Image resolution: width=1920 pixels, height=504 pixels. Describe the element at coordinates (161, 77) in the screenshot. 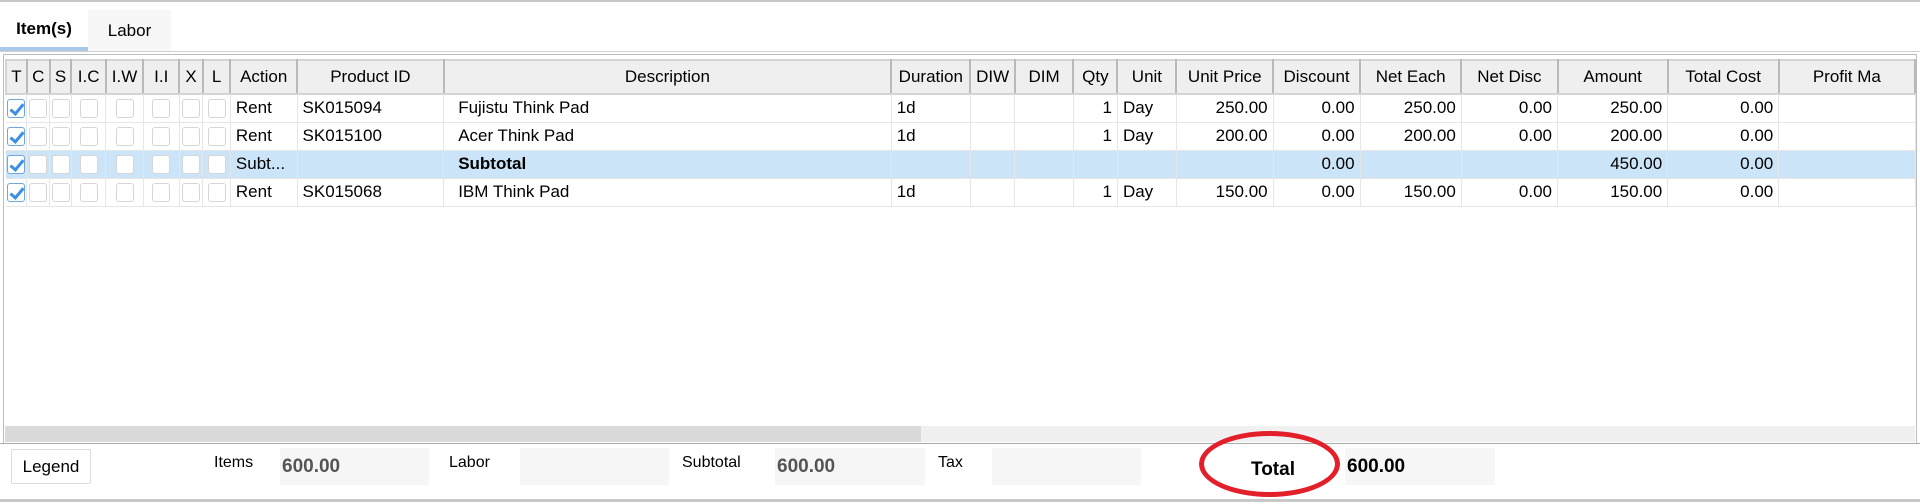

I see `column-header-i-i: I.I` at that location.